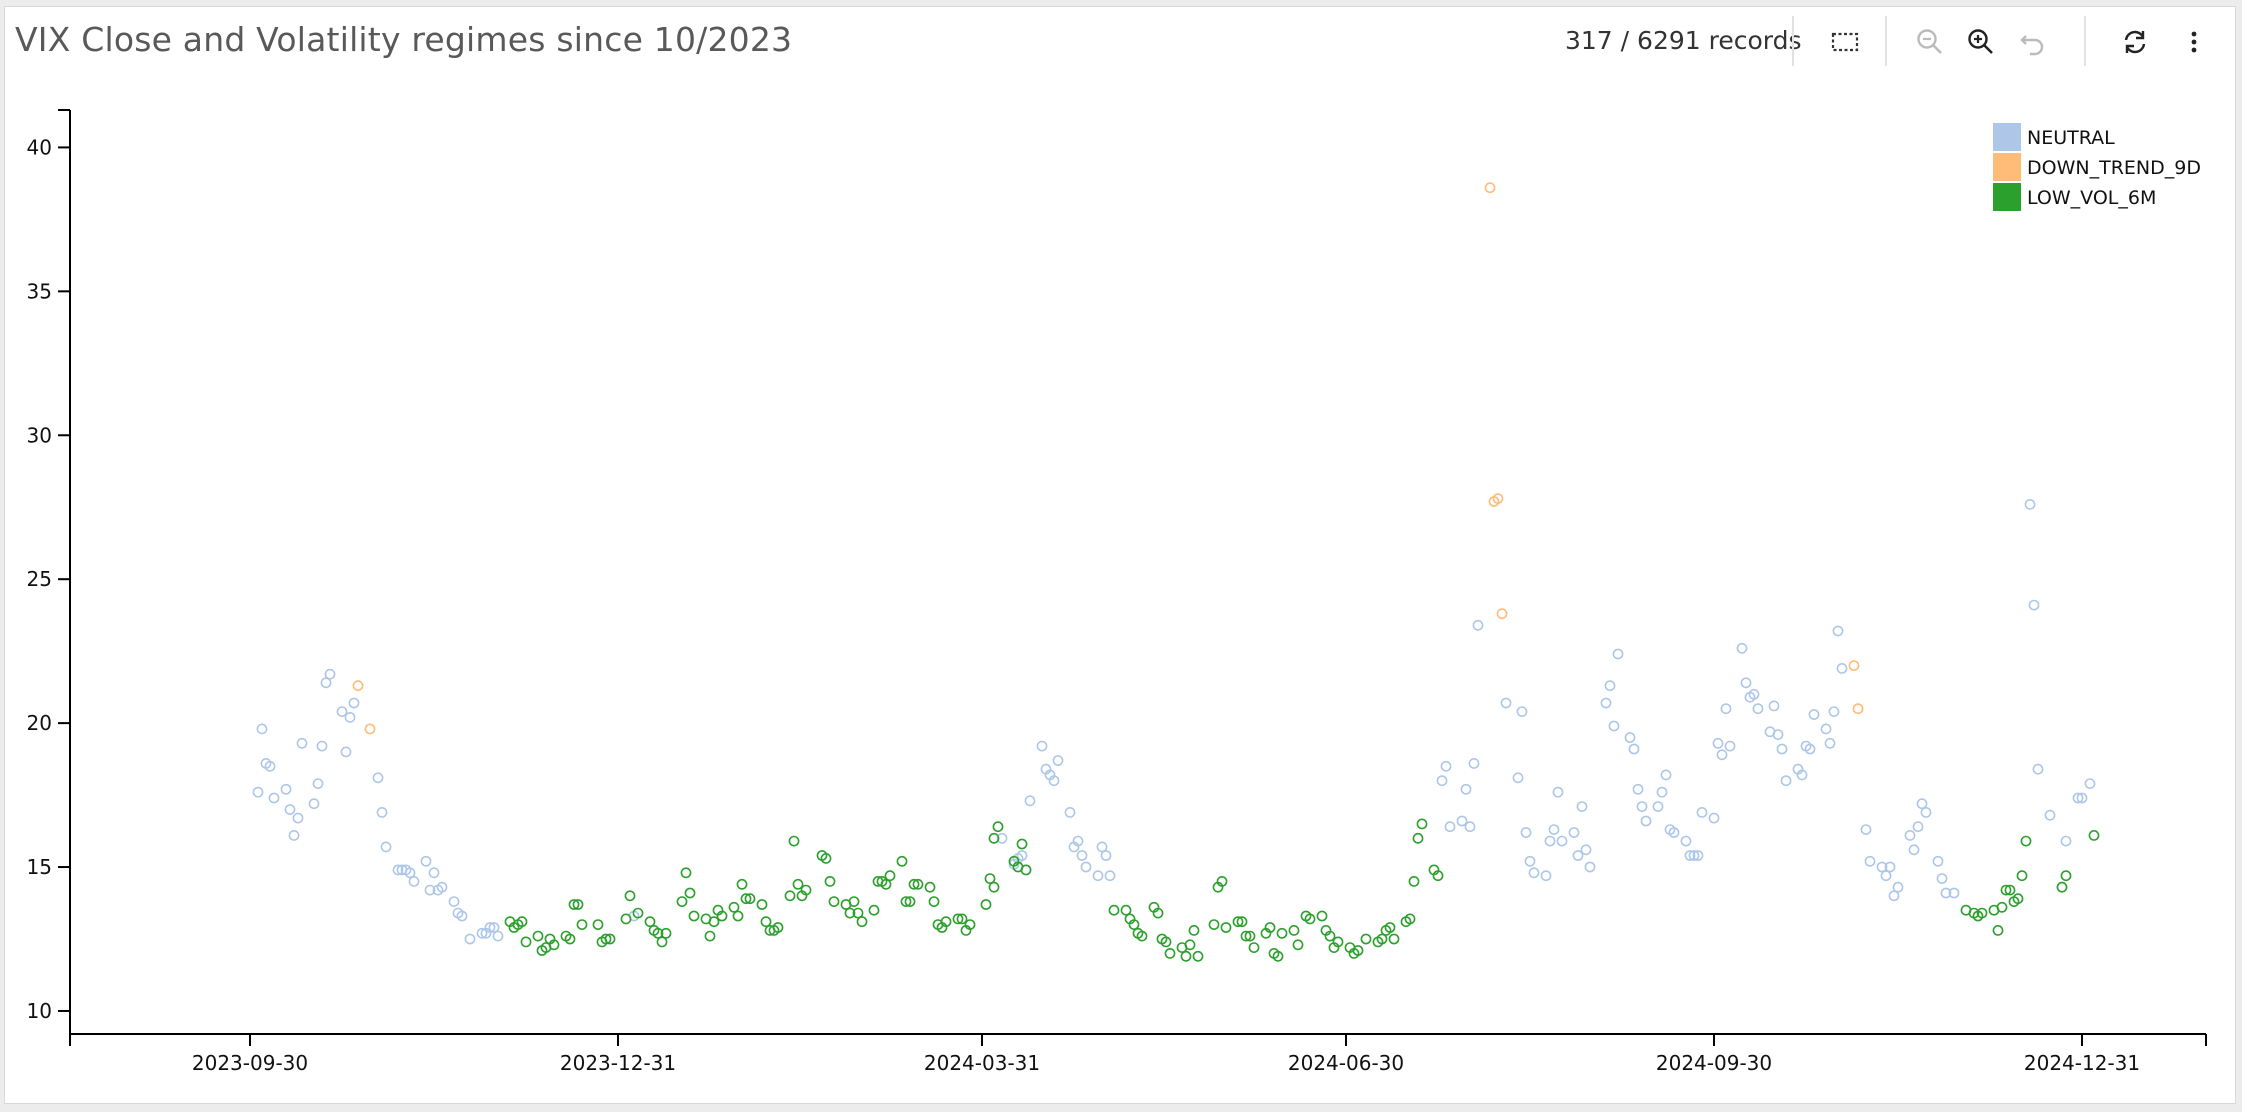 The image size is (2242, 1112). I want to click on zoom-out-icon, so click(1930, 42).